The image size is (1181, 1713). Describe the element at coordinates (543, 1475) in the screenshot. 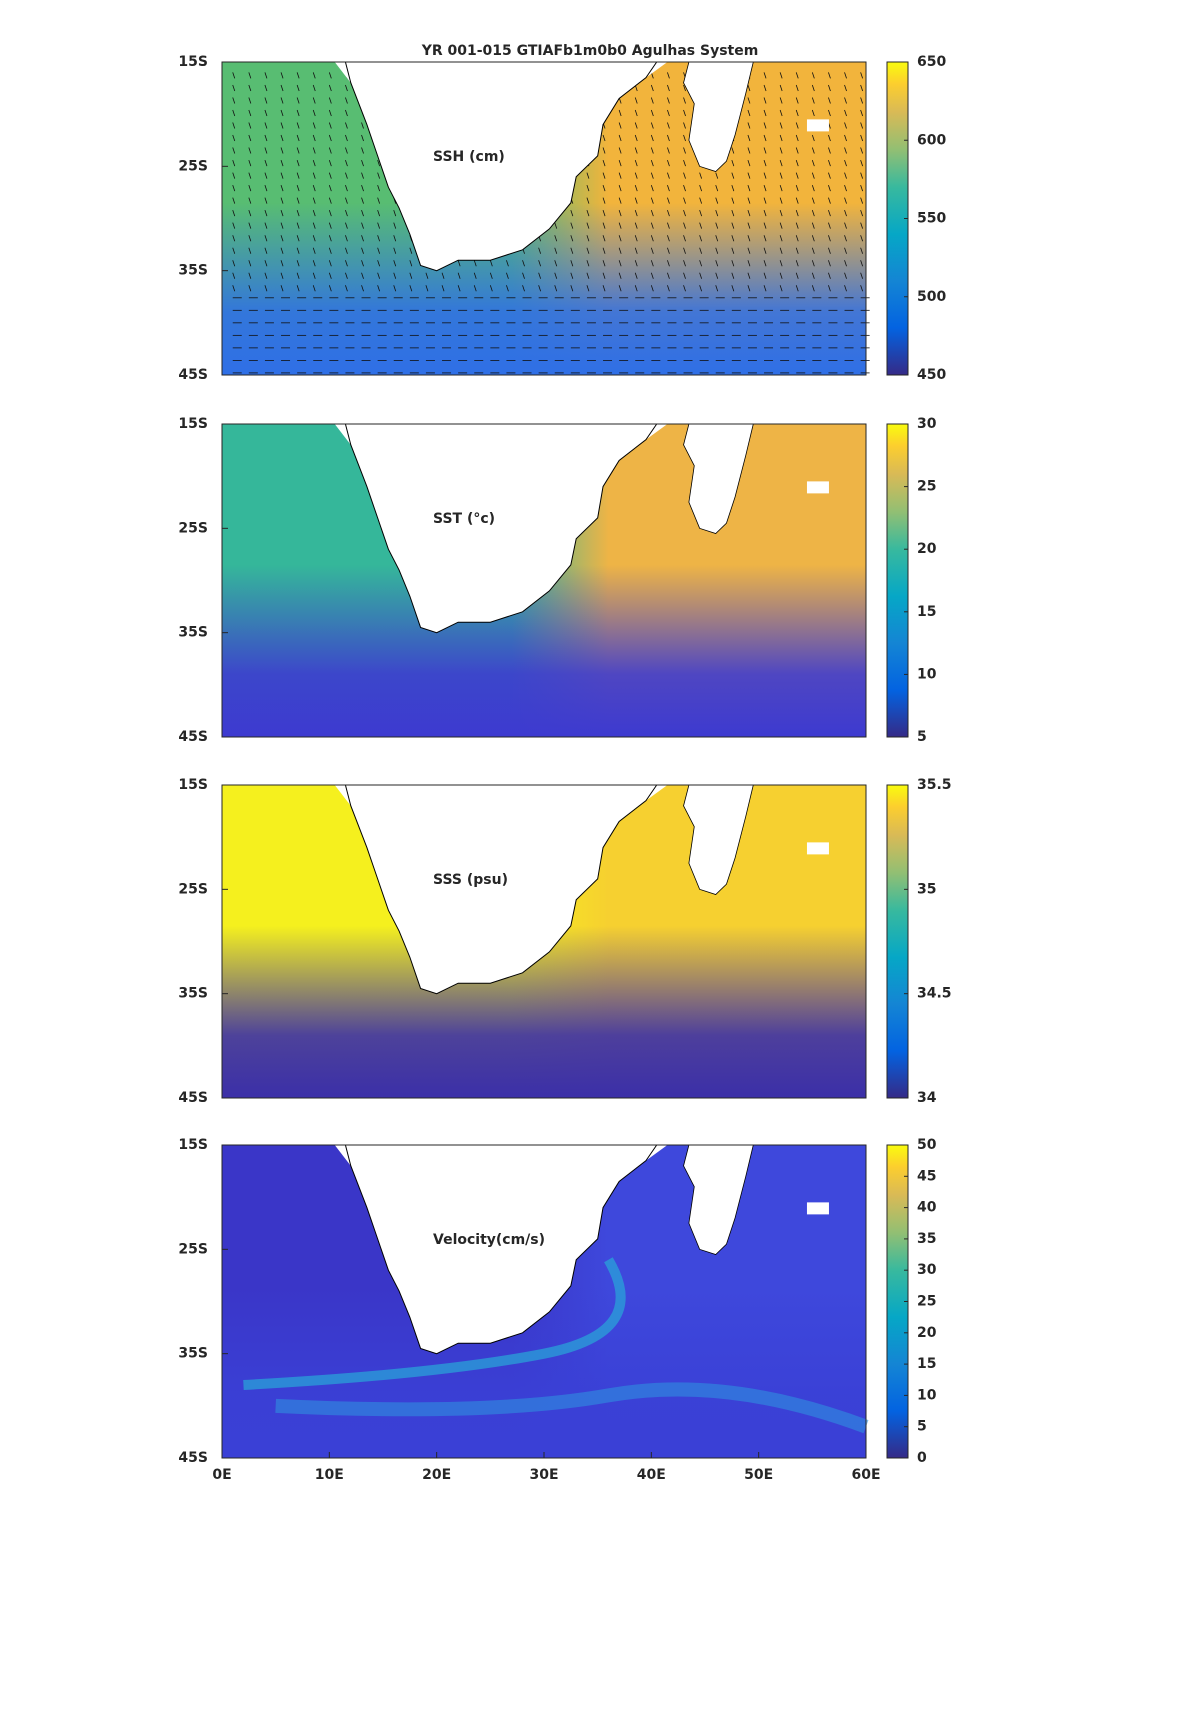

I see `x-tick-label: 30E` at that location.